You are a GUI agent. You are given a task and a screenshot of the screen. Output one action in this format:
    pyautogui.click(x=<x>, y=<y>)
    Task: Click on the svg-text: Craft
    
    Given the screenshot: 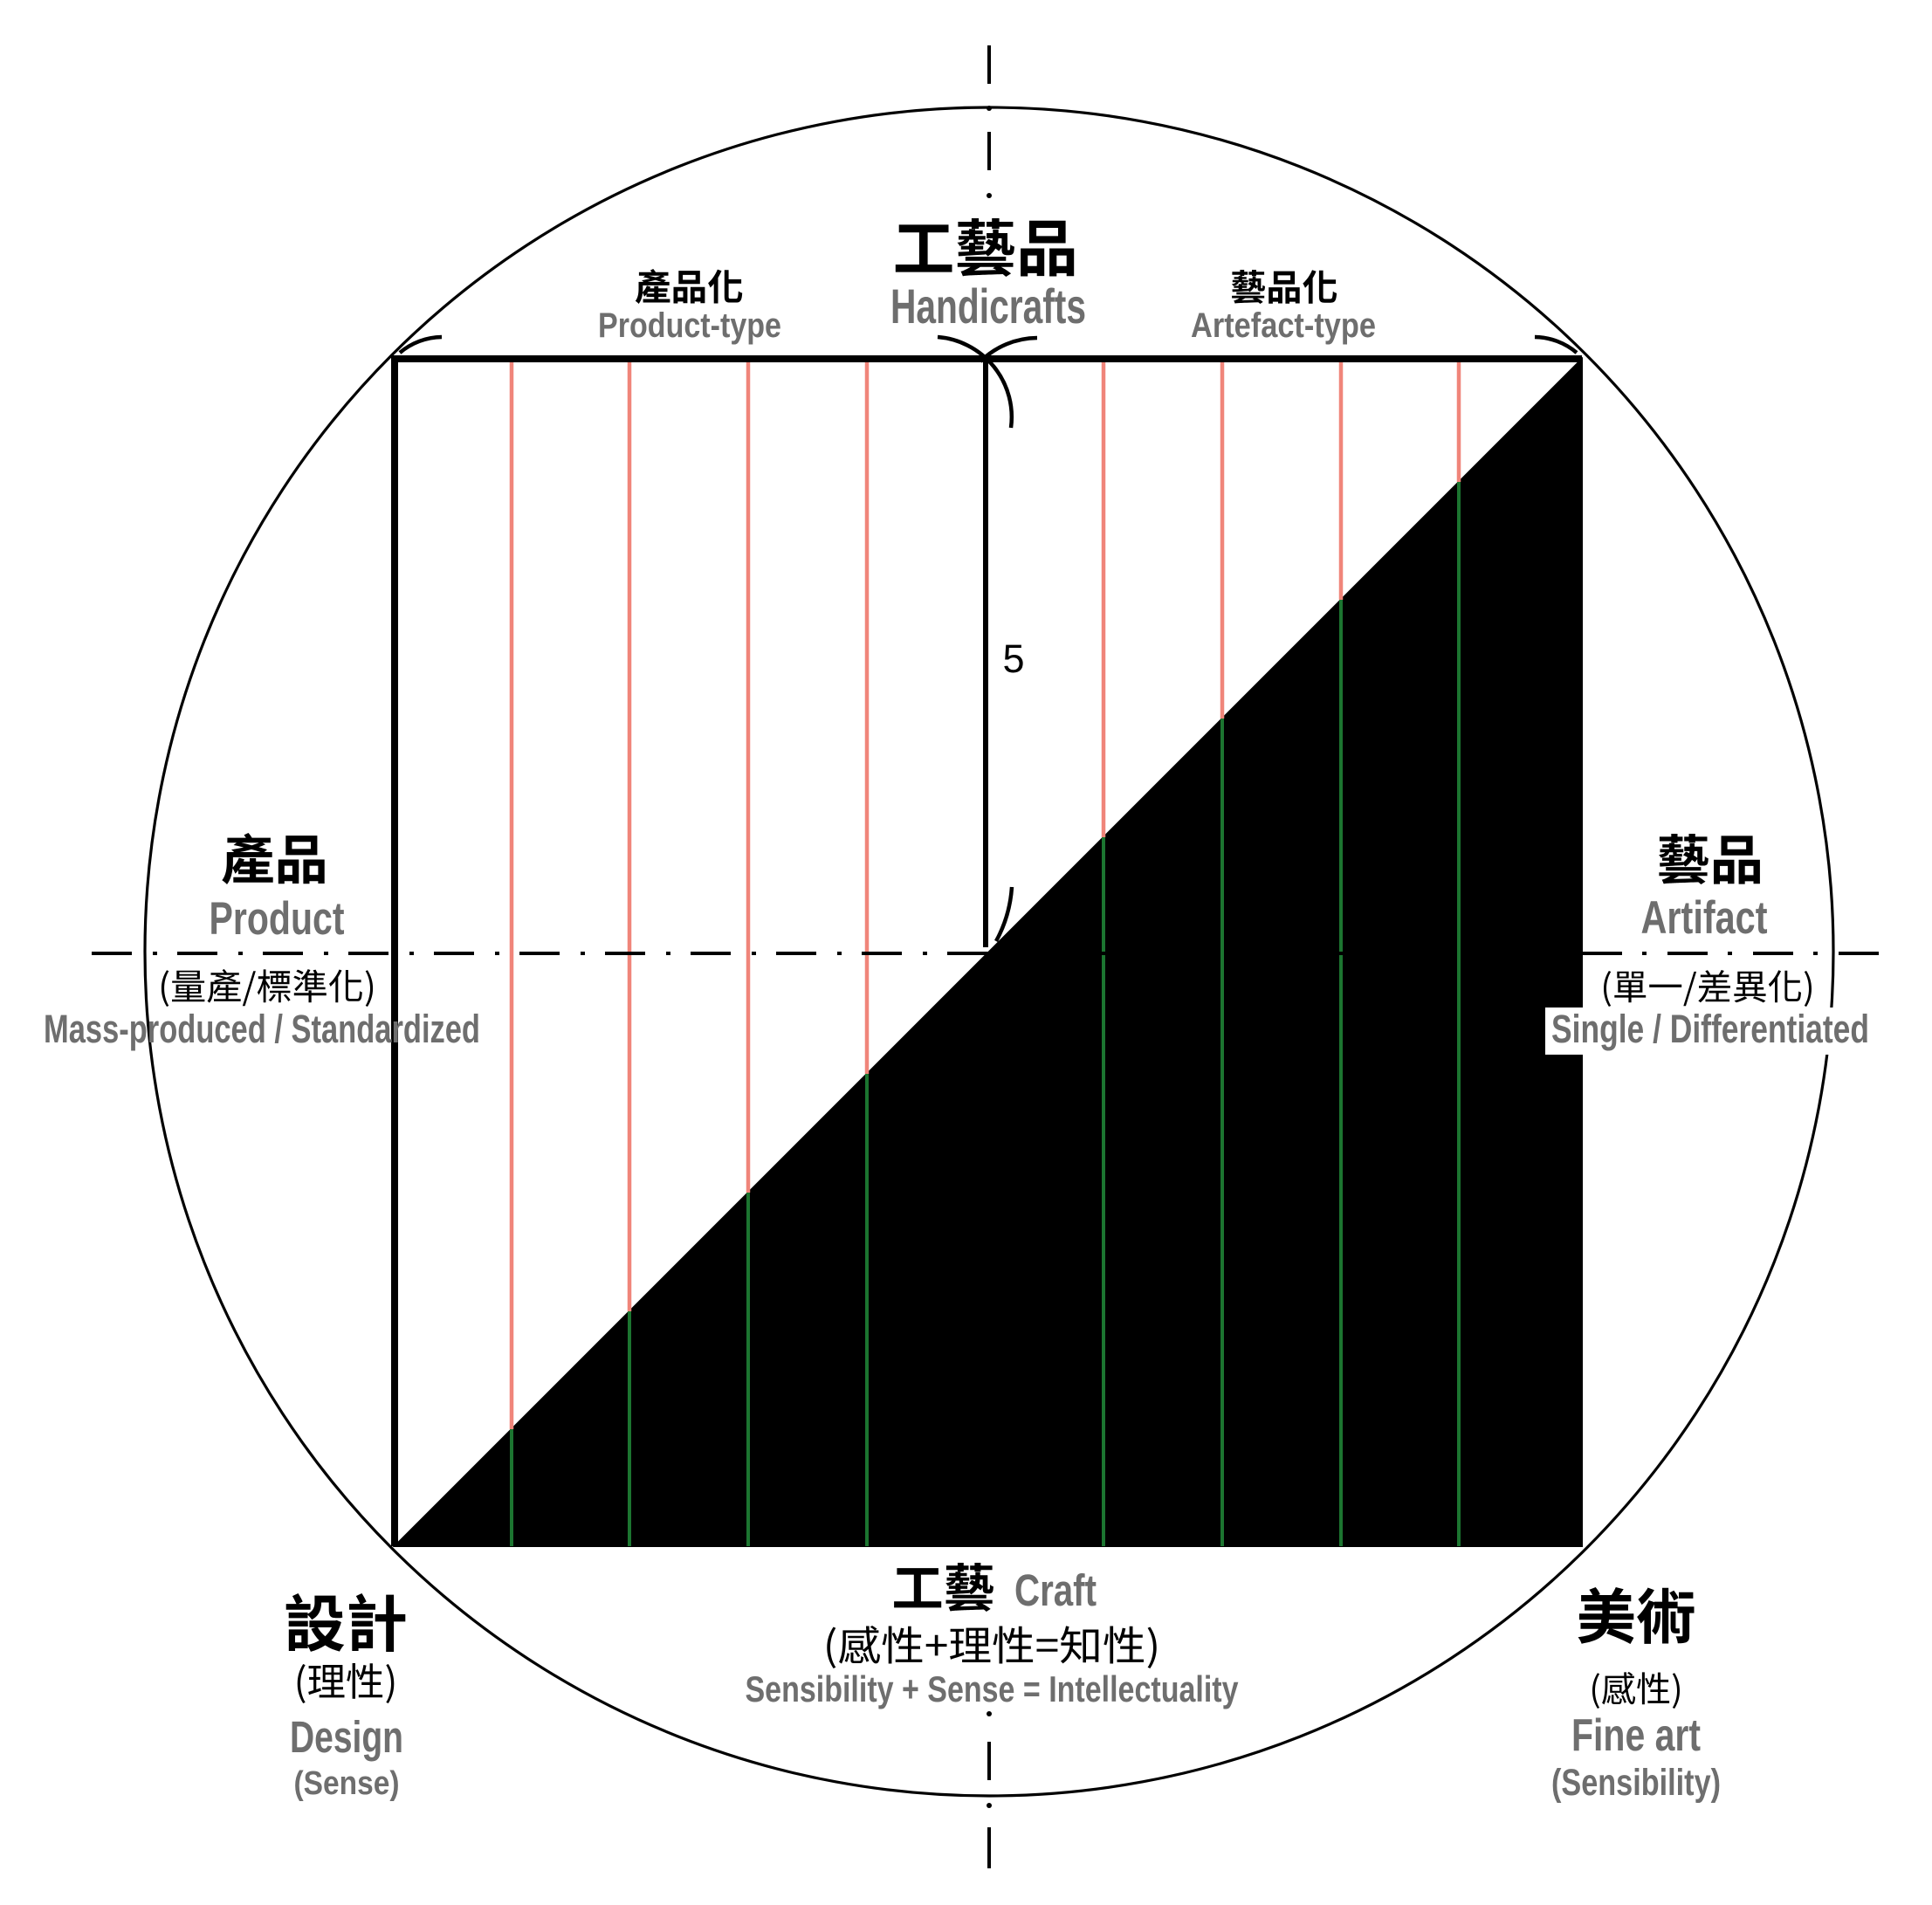 What is the action you would take?
    pyautogui.click(x=1055, y=1590)
    